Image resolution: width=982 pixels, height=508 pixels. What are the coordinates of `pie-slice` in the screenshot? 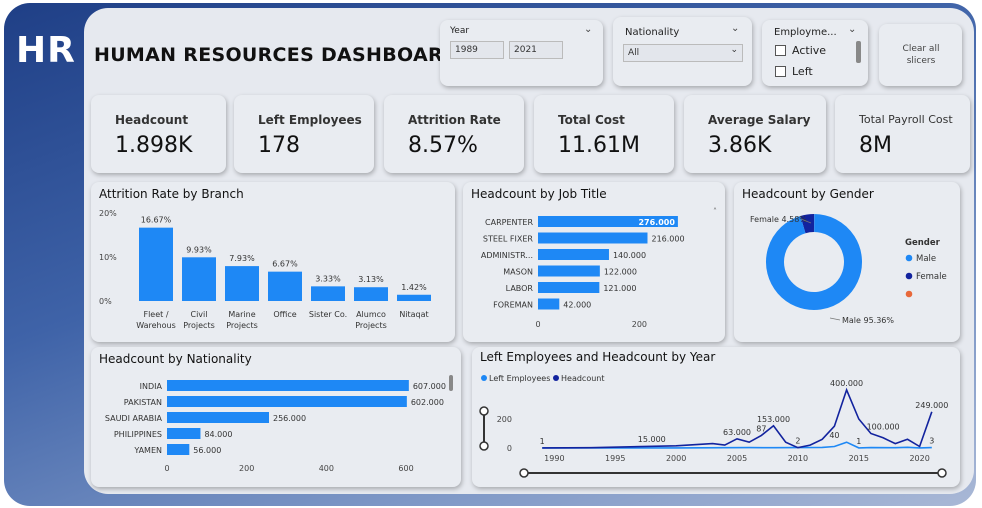 It's located at (807, 224).